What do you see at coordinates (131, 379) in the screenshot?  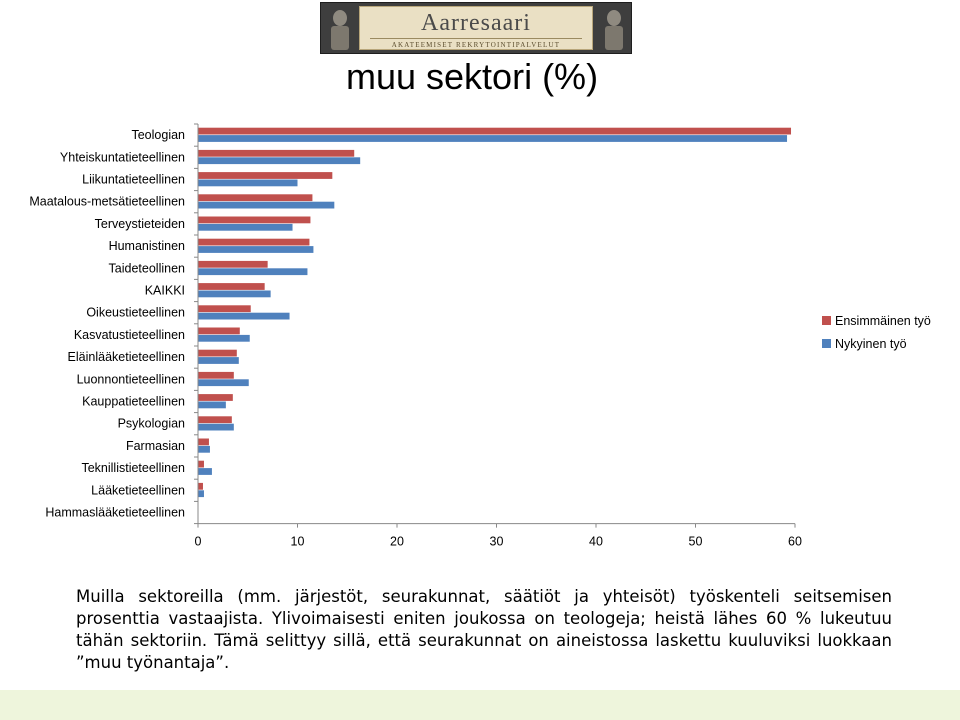 I see `category-label: Luonnontieteellinen` at bounding box center [131, 379].